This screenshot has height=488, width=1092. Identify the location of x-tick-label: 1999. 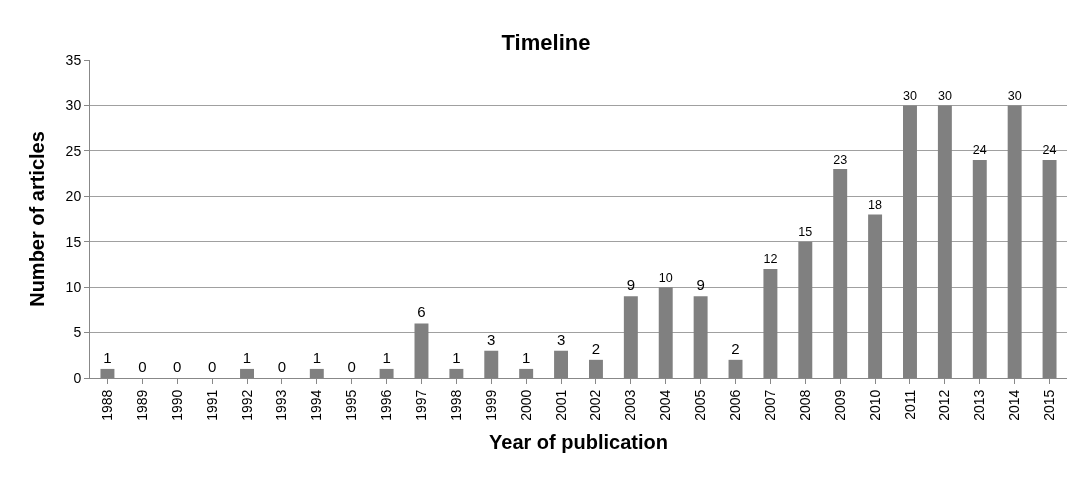
(490, 405).